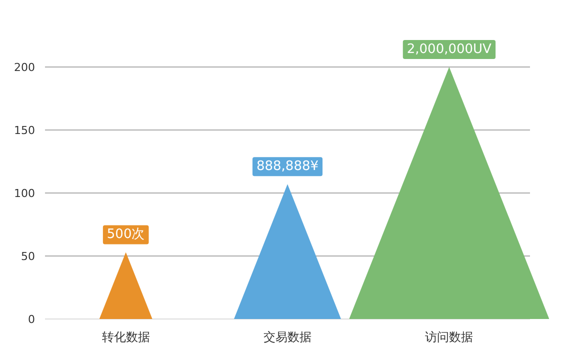  Describe the element at coordinates (28, 256) in the screenshot. I see `y-tick-label: 50` at that location.